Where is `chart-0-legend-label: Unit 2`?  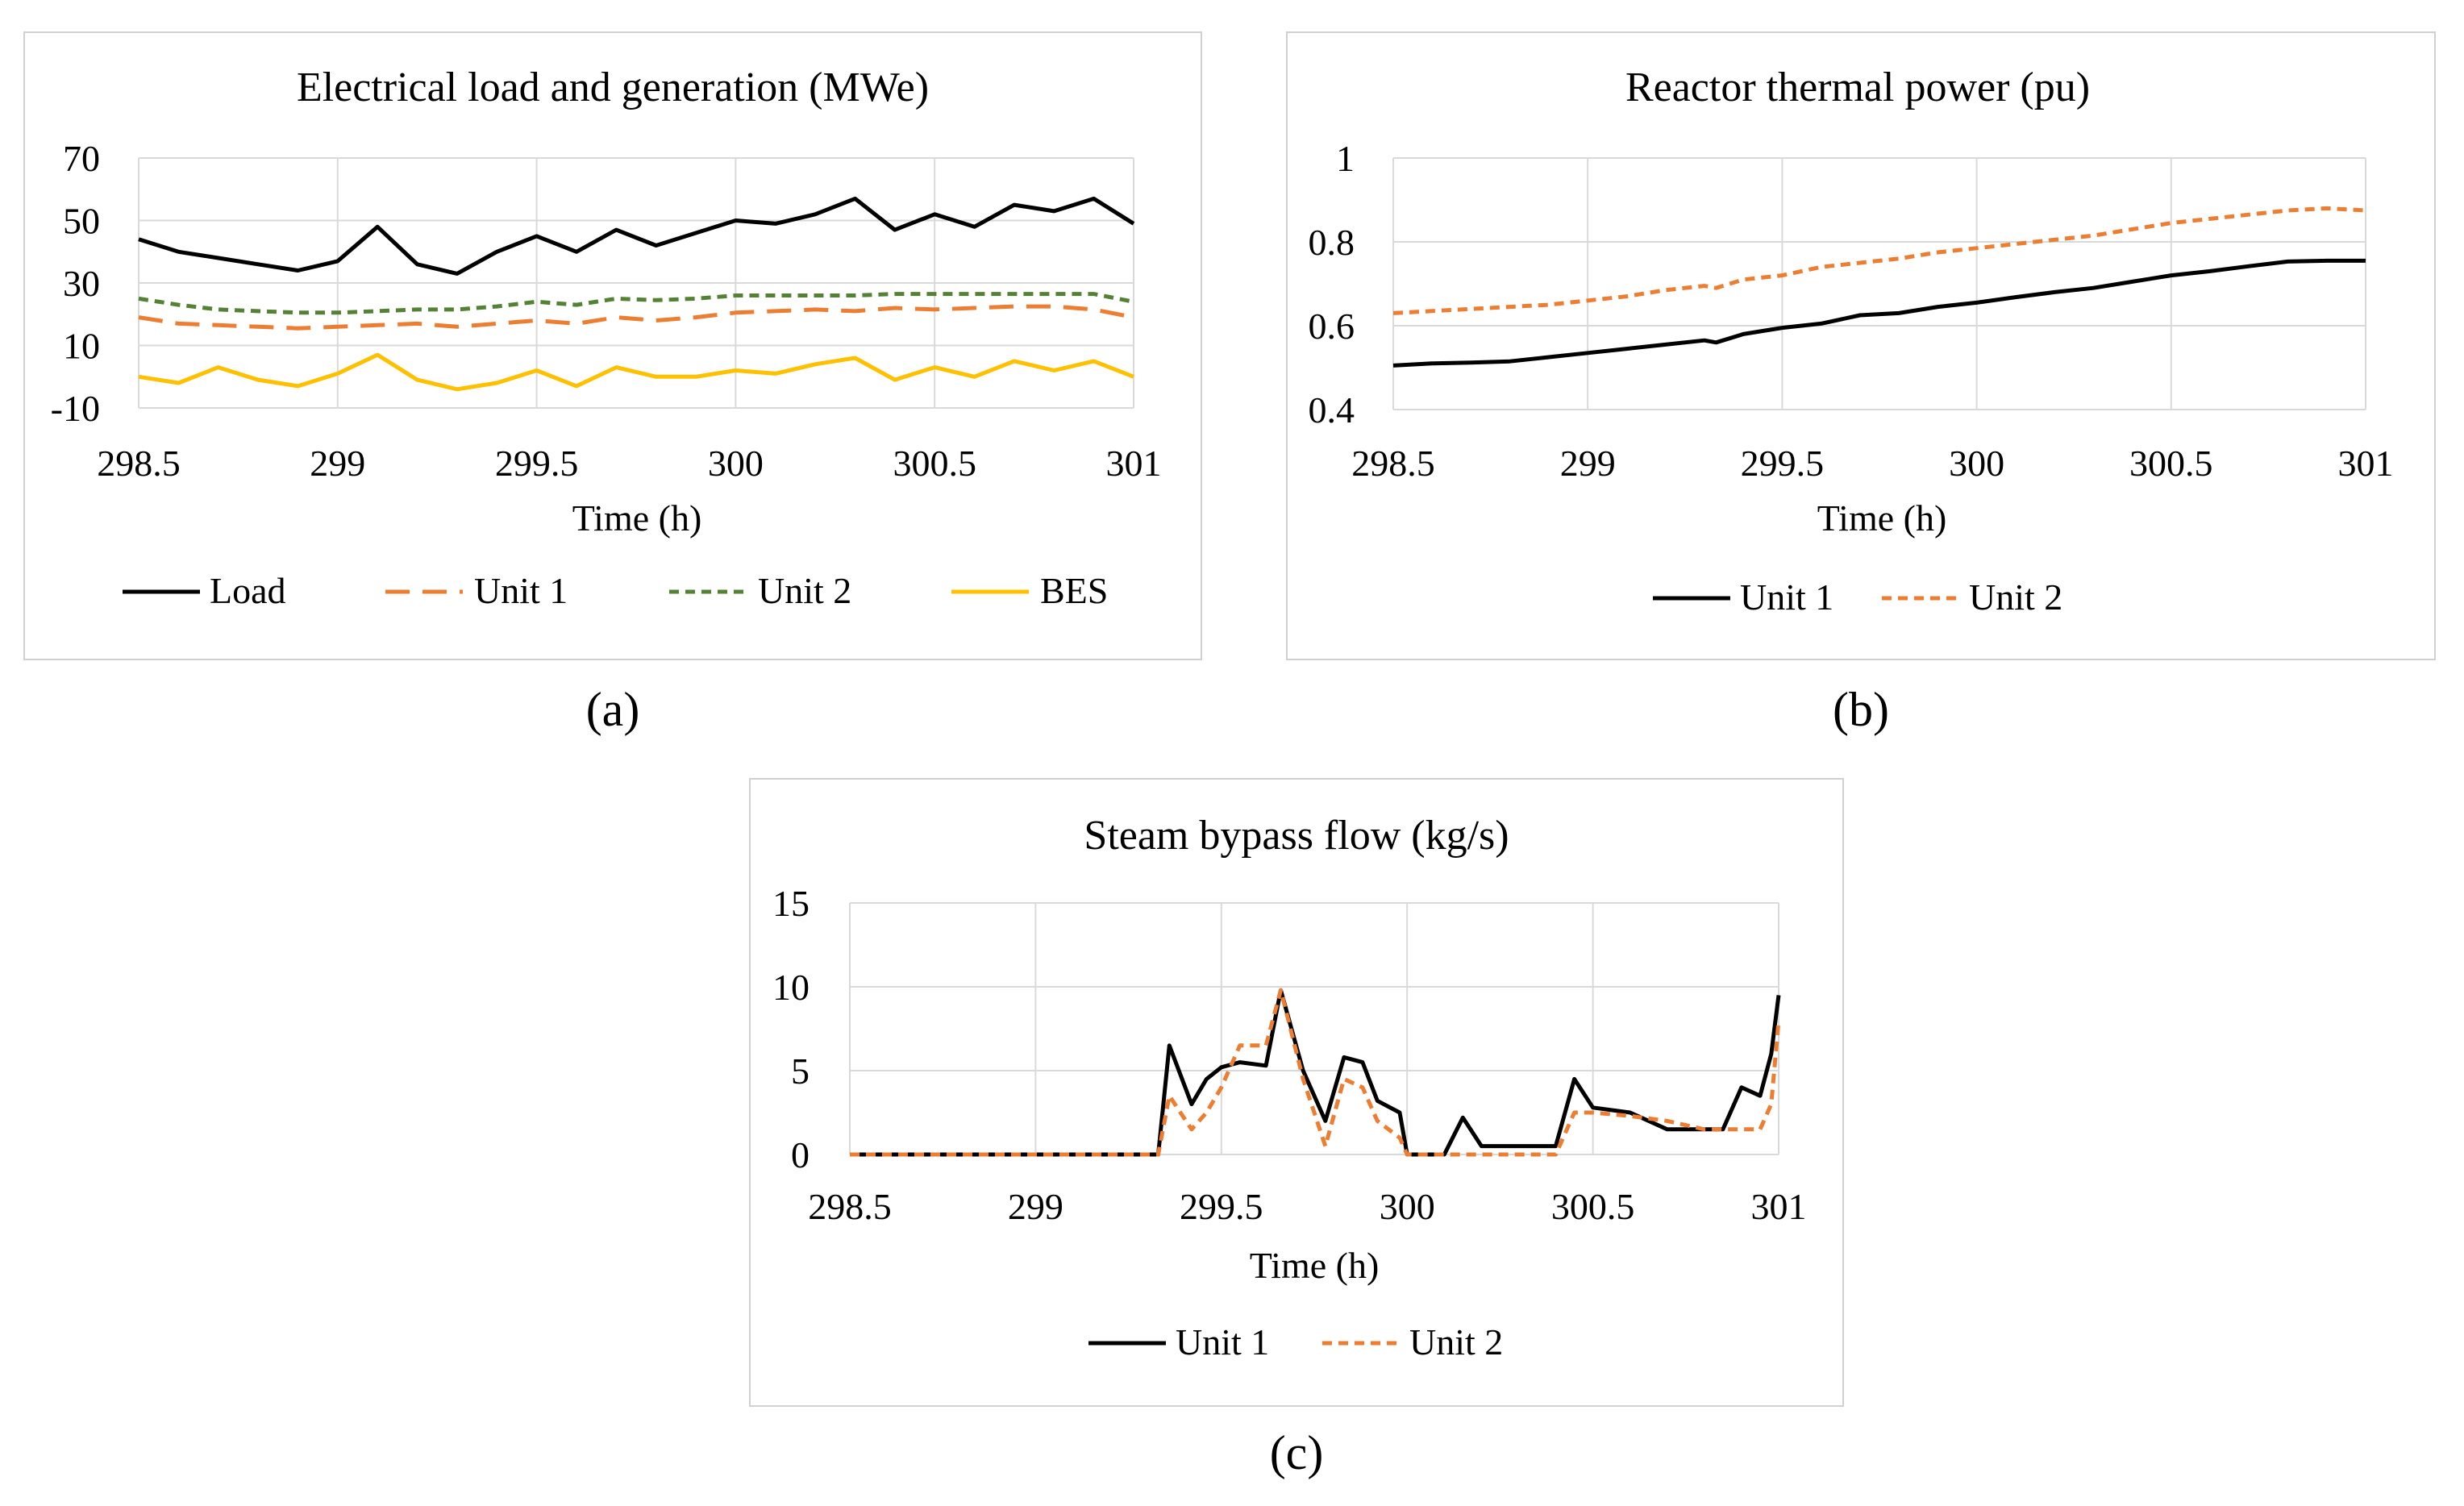 chart-0-legend-label: Unit 2 is located at coordinates (804, 590).